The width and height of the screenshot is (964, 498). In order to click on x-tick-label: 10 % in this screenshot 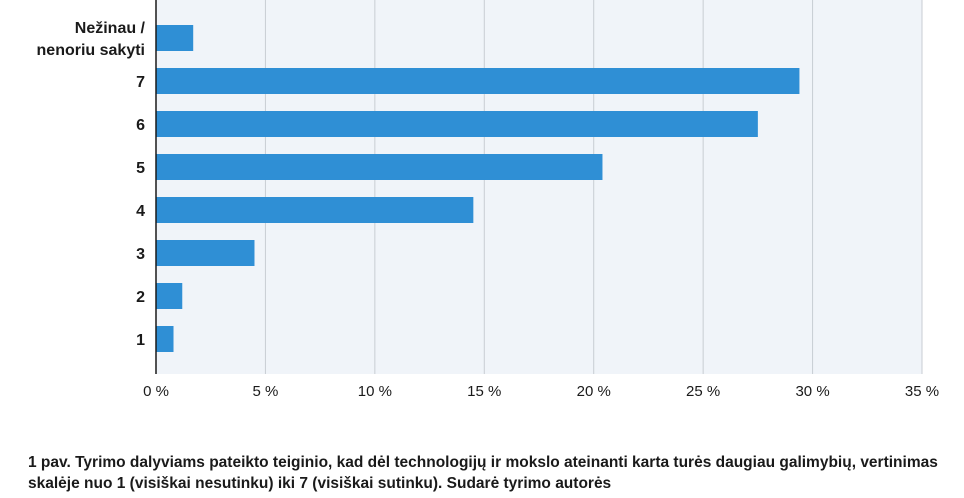, I will do `click(375, 391)`.